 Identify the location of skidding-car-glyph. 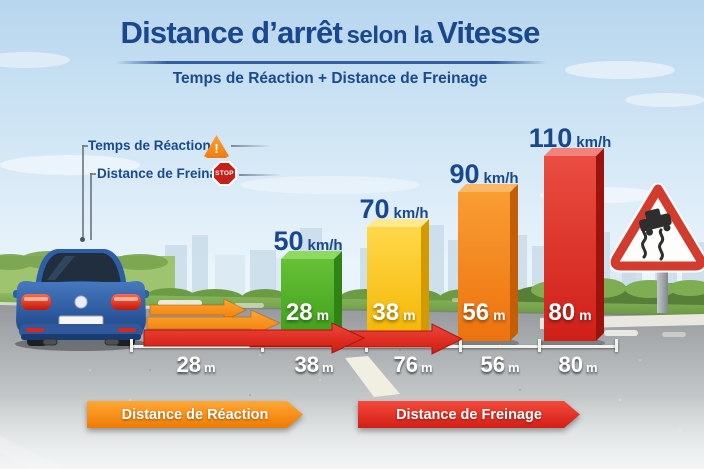
(655, 234).